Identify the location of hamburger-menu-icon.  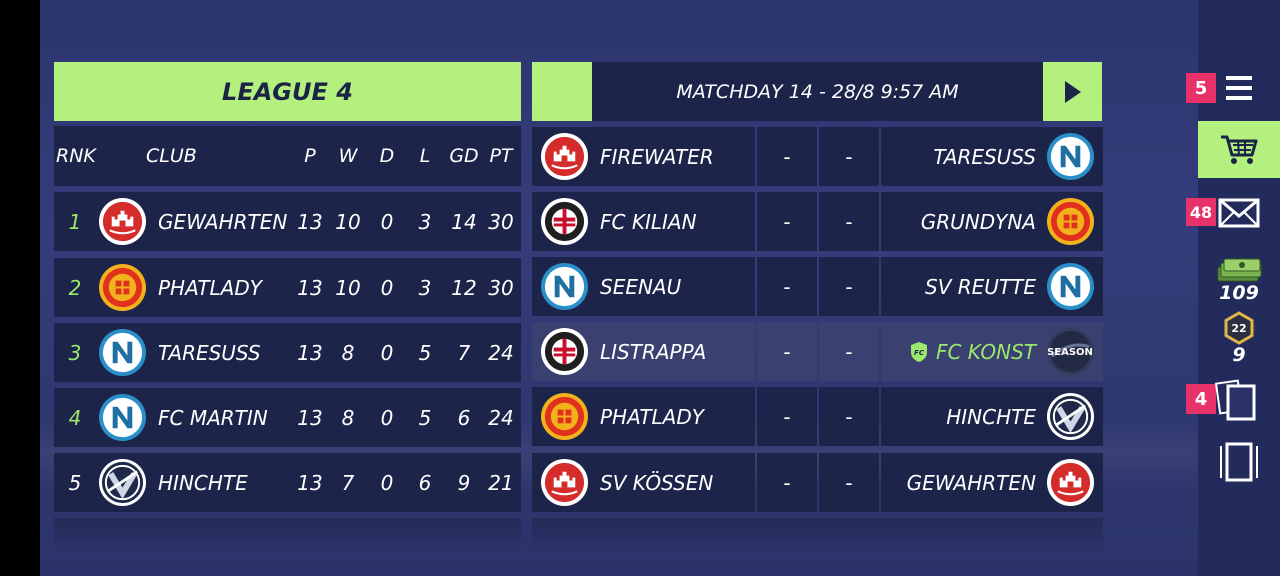
(1239, 88).